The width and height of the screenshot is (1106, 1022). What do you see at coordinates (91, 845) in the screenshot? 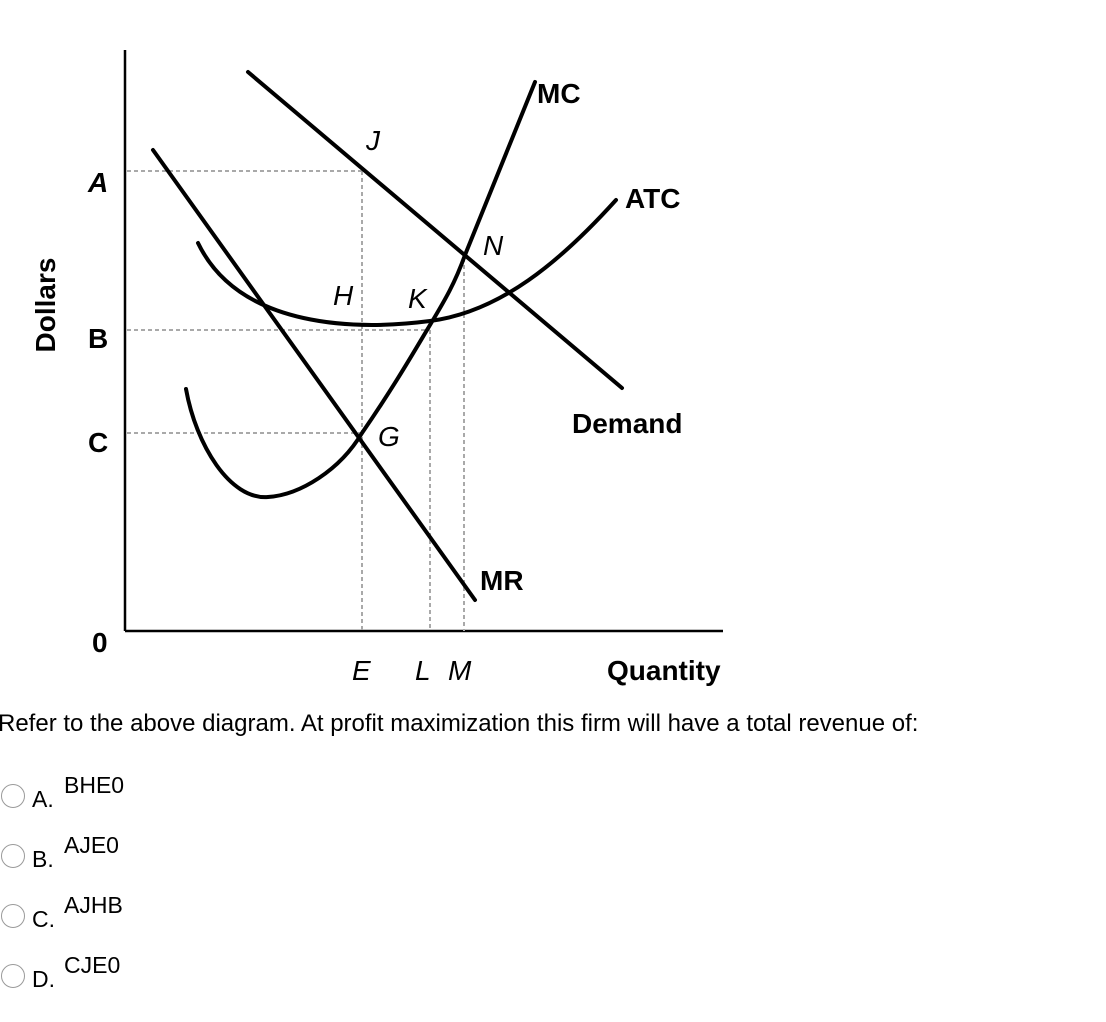
I see `option-b-text: AJE0` at bounding box center [91, 845].